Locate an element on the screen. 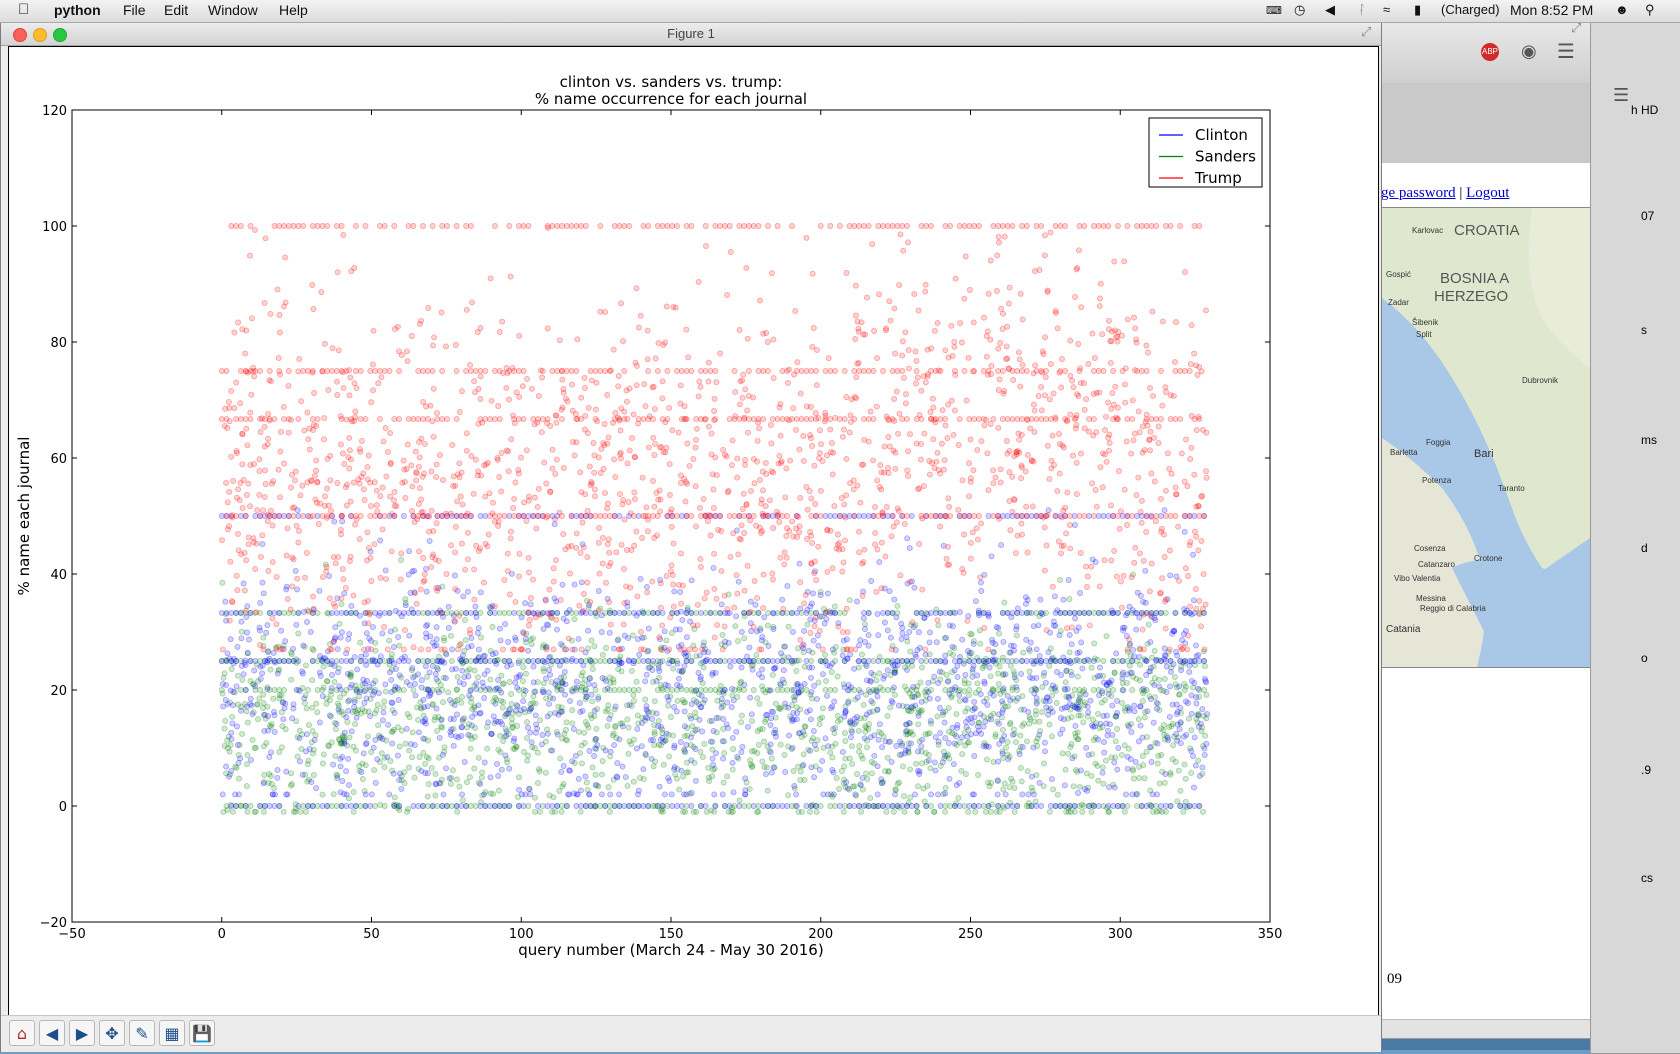 Image resolution: width=1680 pixels, height=1054 pixels. figure-title-bar: Figure 1 ⤢ is located at coordinates (691, 34).